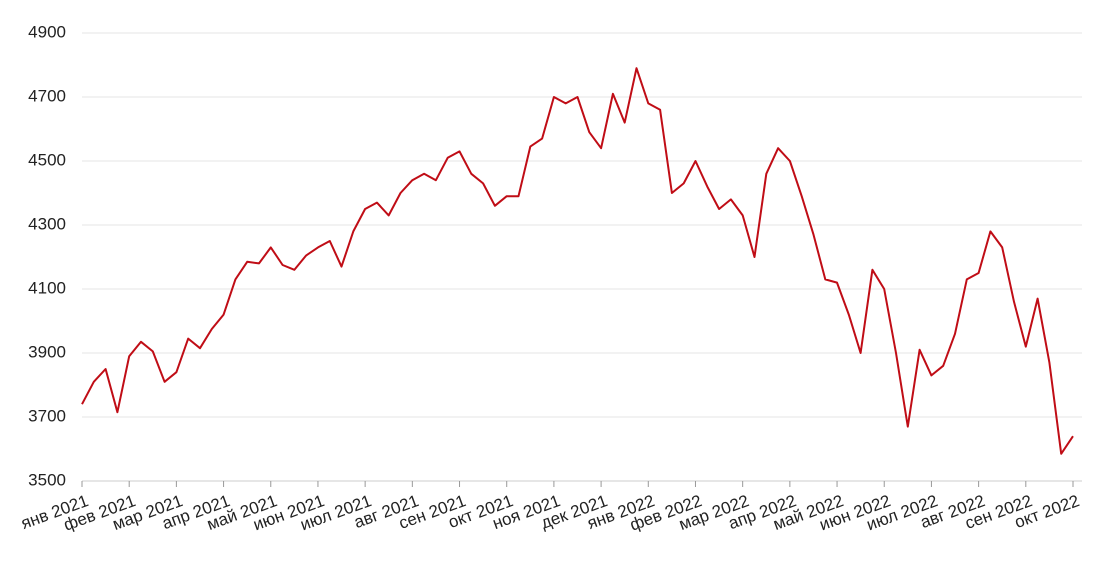 Image resolution: width=1100 pixels, height=568 pixels. Describe the element at coordinates (47, 159) in the screenshot. I see `y-tick-label: 4500` at that location.